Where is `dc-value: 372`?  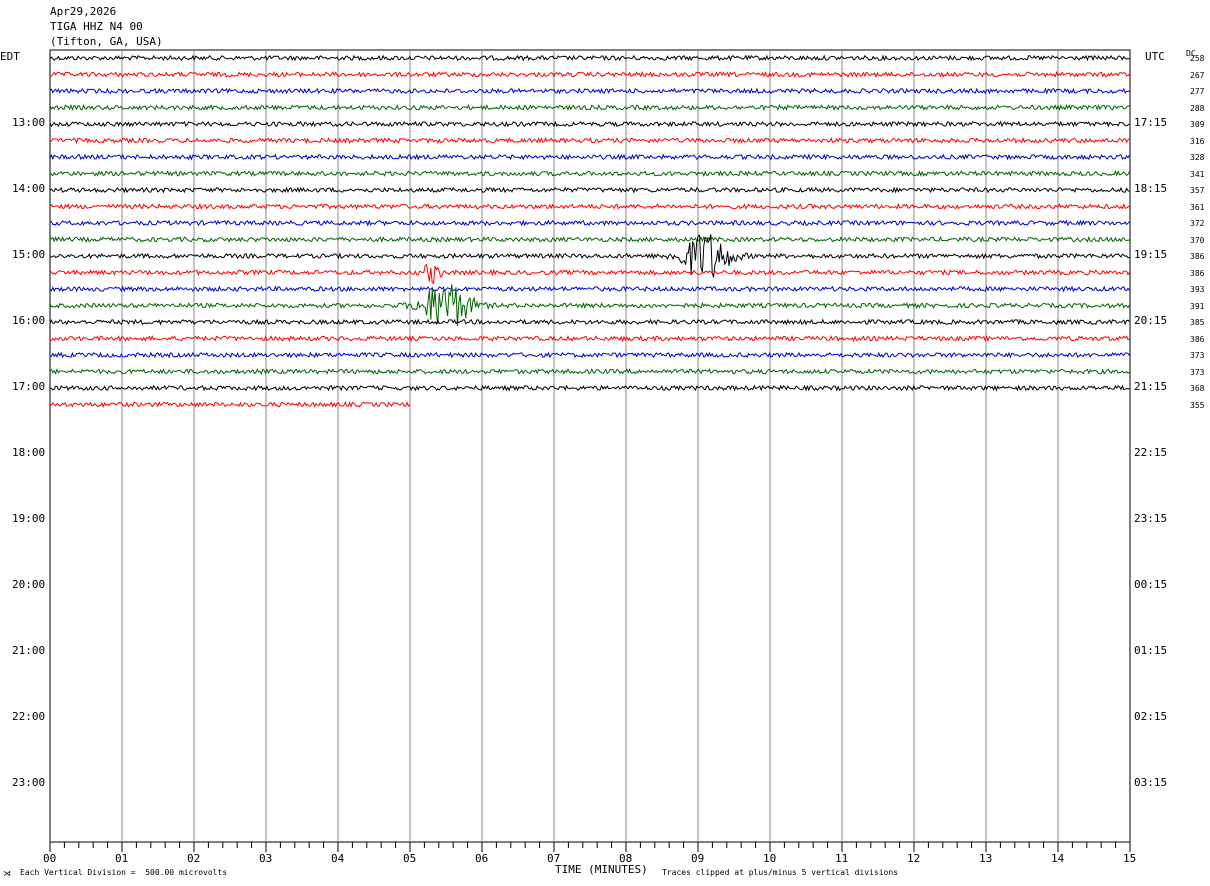
dc-value: 372 is located at coordinates (1197, 223).